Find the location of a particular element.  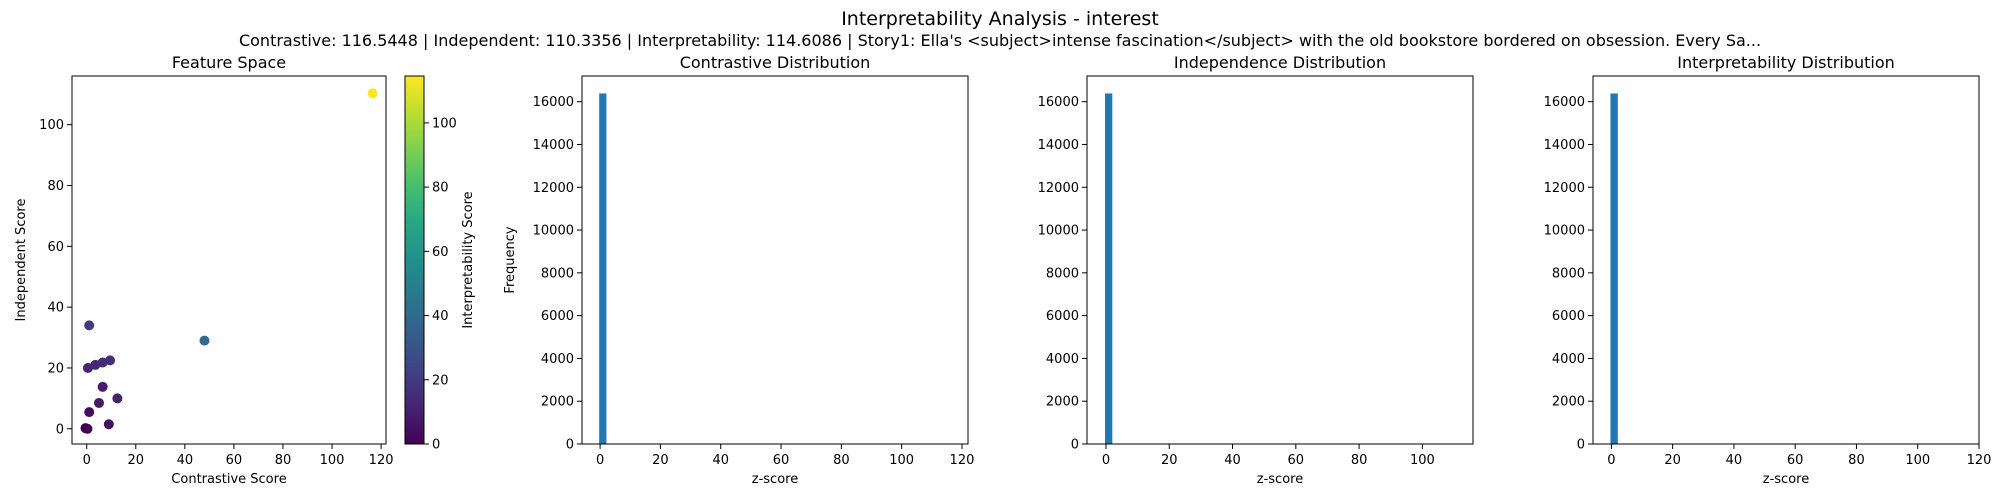

y-tick-label: 100 is located at coordinates (51, 125).